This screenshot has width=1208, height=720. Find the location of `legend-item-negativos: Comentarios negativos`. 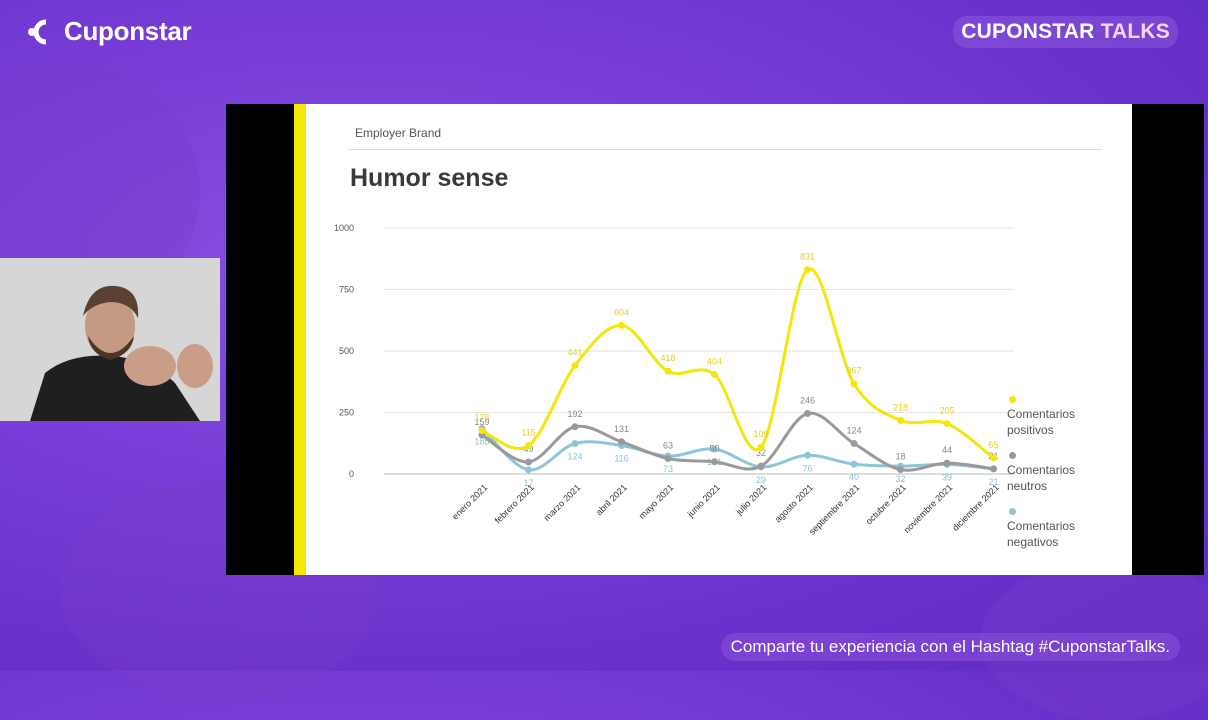

legend-item-negativos: Comentarios negativos is located at coordinates (1052, 529).